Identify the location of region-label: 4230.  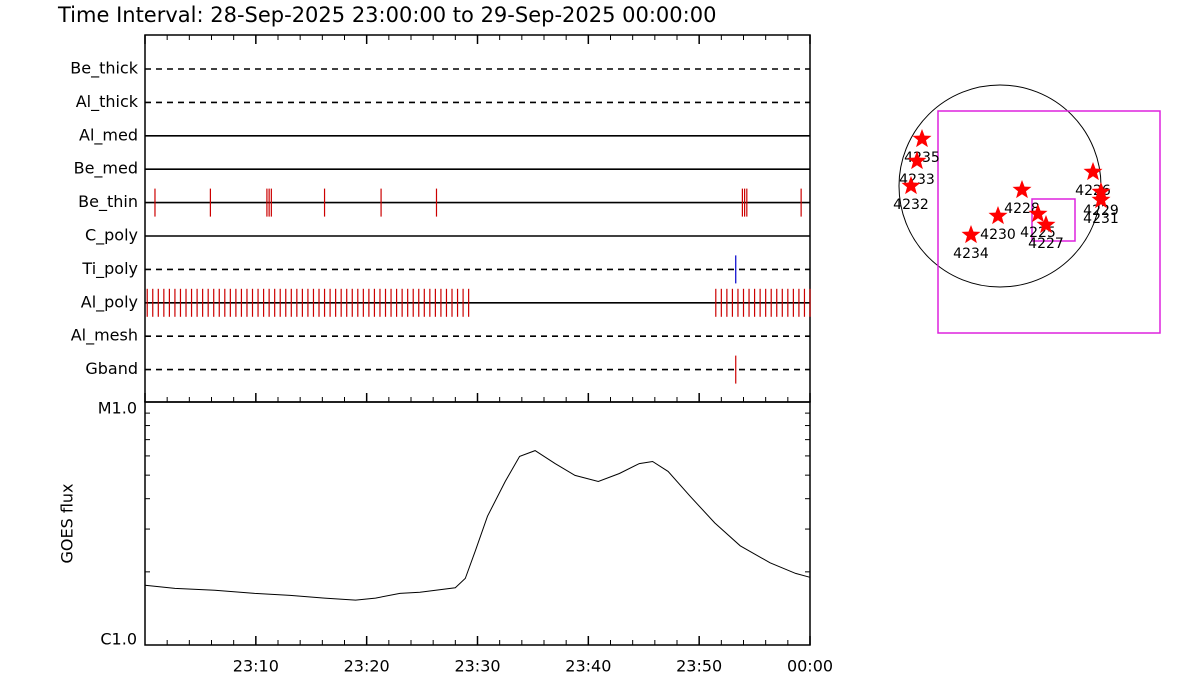
(998, 235).